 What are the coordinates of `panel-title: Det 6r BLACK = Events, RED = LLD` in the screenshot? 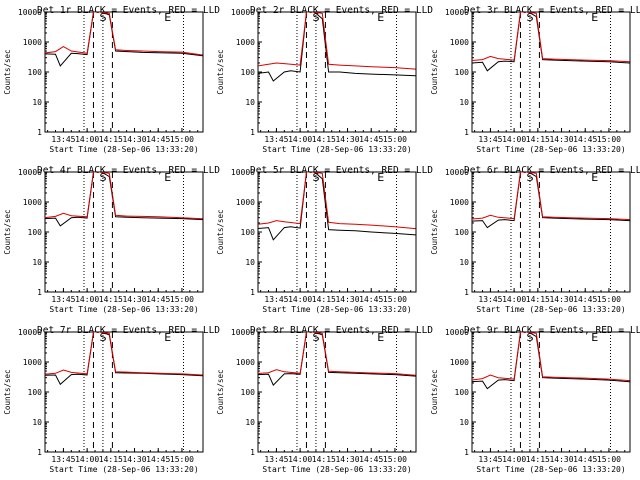 It's located at (552, 170).